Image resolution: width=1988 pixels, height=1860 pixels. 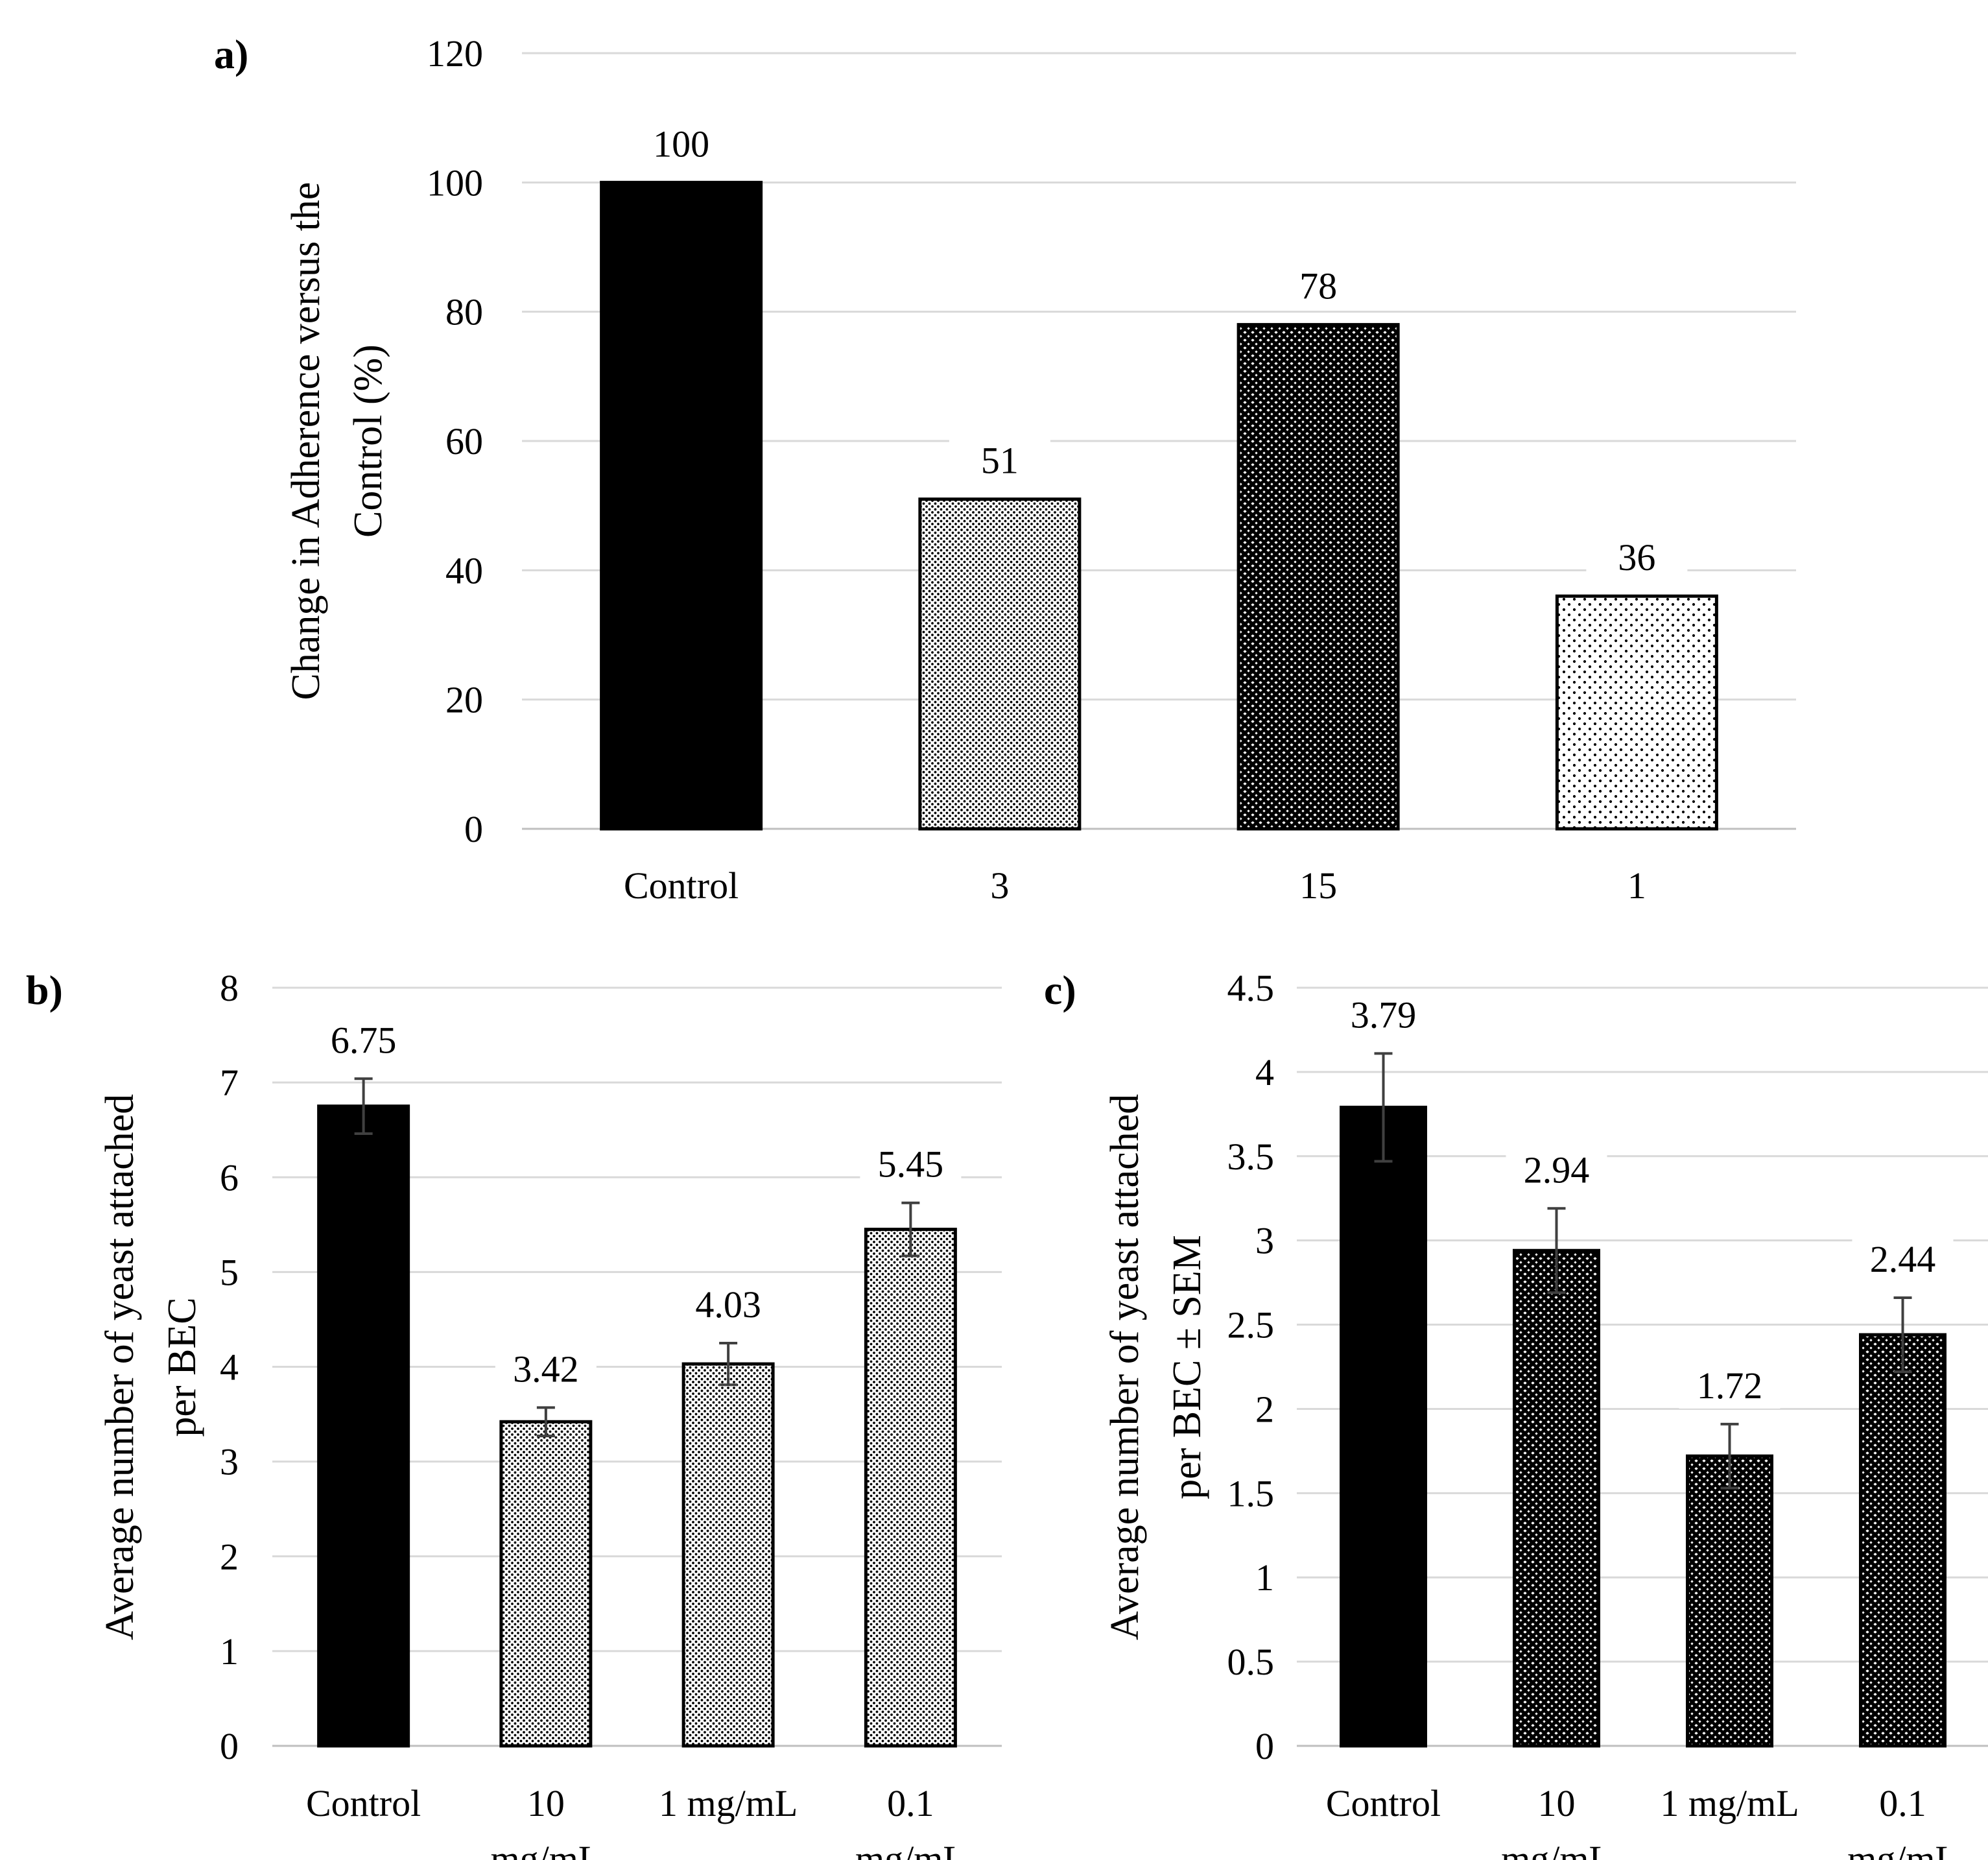 I want to click on y-tick-label: 120, so click(x=455, y=53).